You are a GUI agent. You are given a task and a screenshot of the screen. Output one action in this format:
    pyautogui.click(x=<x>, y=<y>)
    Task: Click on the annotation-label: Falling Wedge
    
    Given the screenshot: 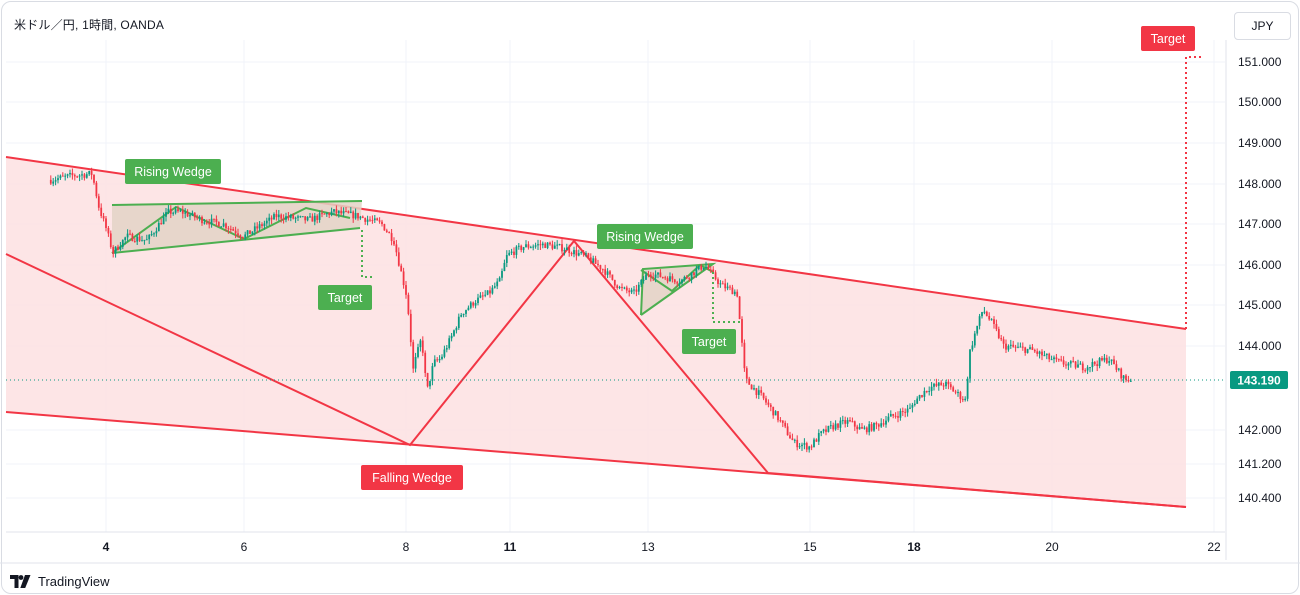 What is the action you would take?
    pyautogui.click(x=412, y=477)
    